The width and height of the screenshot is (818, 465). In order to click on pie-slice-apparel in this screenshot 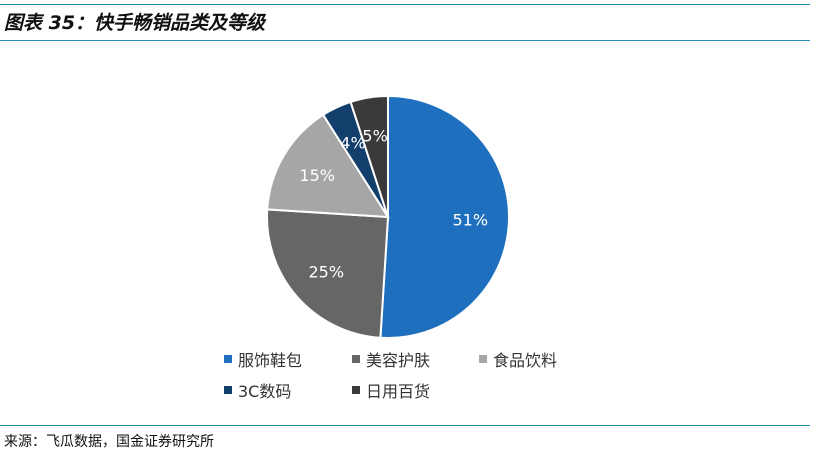, I will do `click(445, 216)`.